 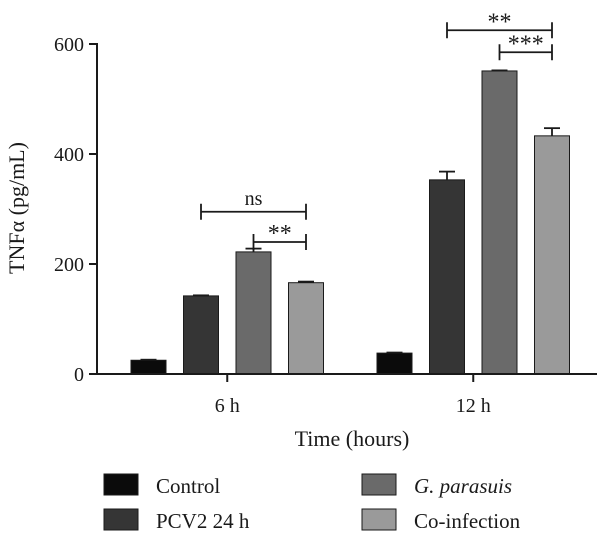 What do you see at coordinates (346, 395) in the screenshot?
I see `x-axis: 6 h 12 h` at bounding box center [346, 395].